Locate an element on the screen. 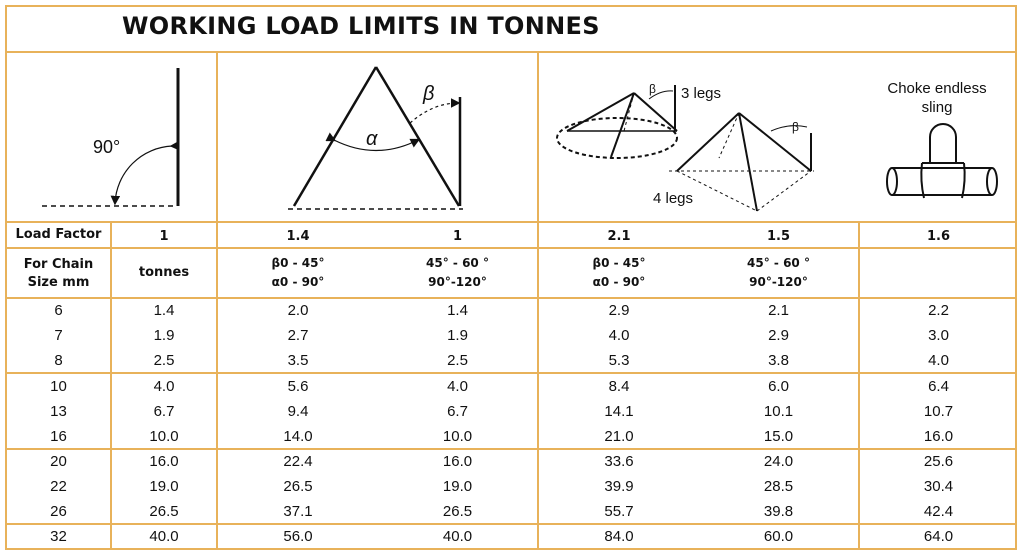 Image resolution: width=1024 pixels, height=555 pixels. load-limit-cell: 6.7 is located at coordinates (457, 411).